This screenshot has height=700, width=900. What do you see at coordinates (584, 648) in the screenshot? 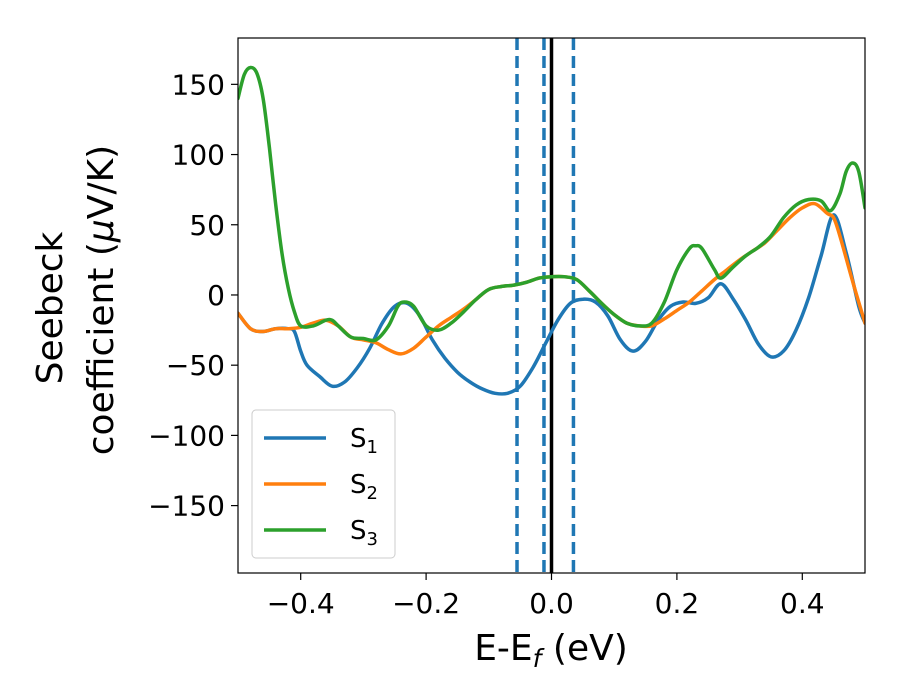
I see `x-axis-title-unit: (eV)` at bounding box center [584, 648].